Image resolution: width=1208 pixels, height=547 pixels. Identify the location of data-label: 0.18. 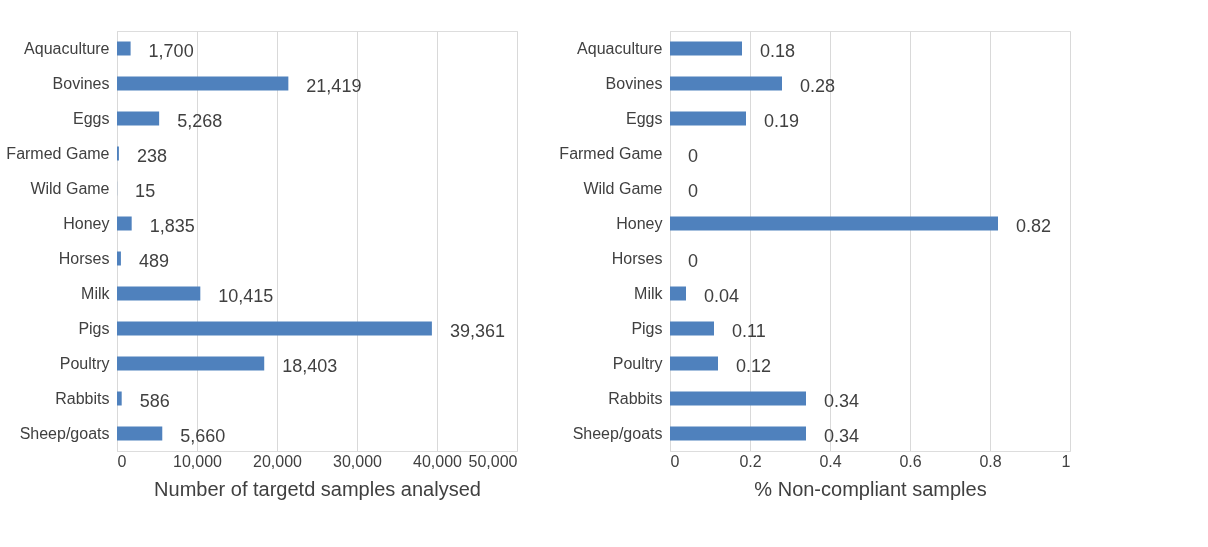
(778, 50).